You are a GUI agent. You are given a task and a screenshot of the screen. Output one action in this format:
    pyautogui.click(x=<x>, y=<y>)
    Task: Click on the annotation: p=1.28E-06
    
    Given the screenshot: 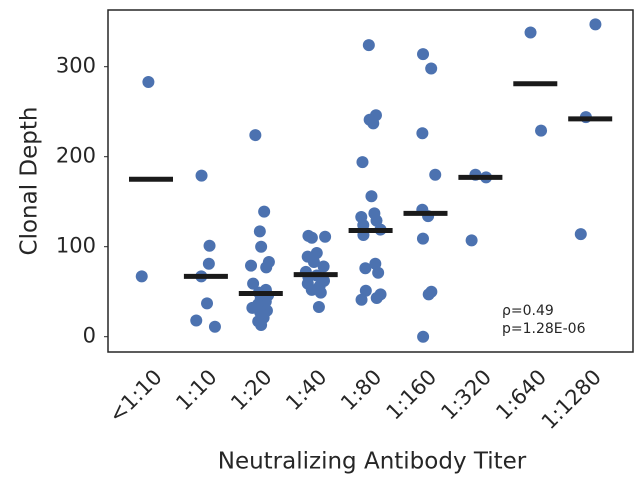 What is the action you would take?
    pyautogui.click(x=544, y=329)
    